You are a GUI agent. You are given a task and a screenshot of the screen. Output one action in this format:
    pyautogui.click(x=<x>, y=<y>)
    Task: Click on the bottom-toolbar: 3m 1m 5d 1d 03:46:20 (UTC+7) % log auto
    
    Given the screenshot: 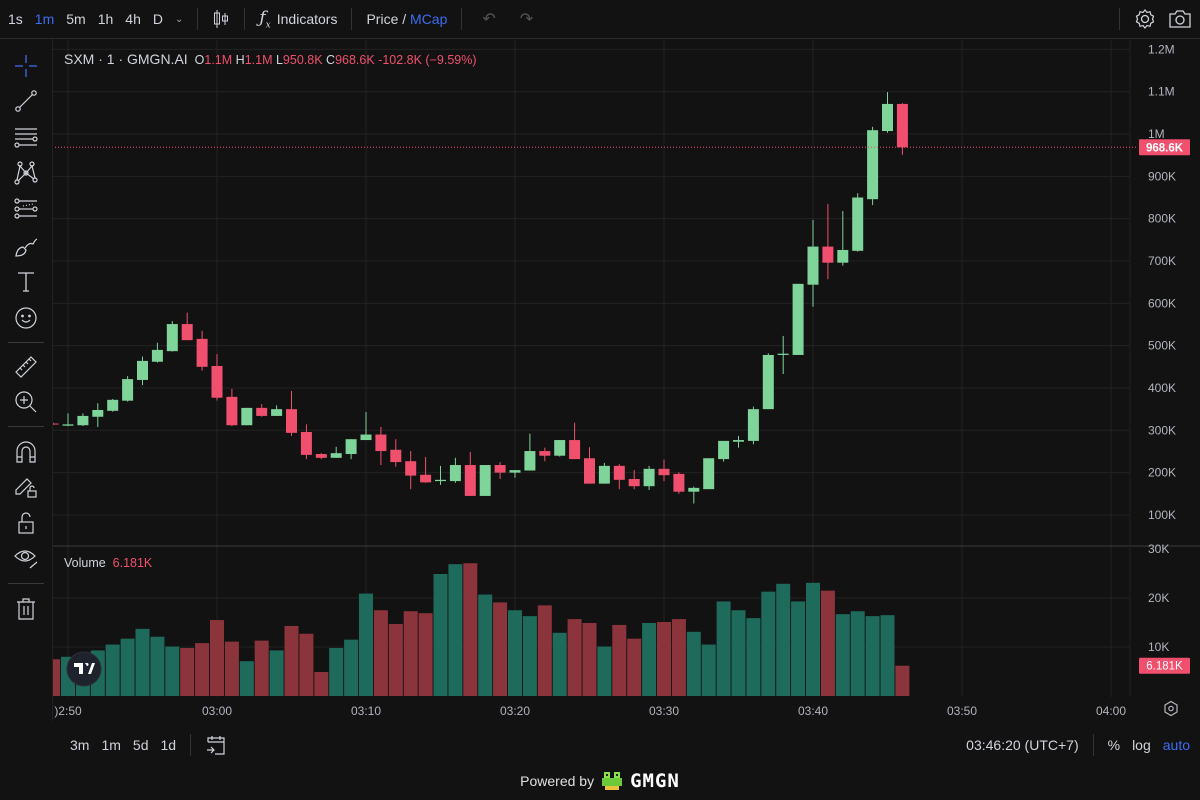 What is the action you would take?
    pyautogui.click(x=626, y=745)
    